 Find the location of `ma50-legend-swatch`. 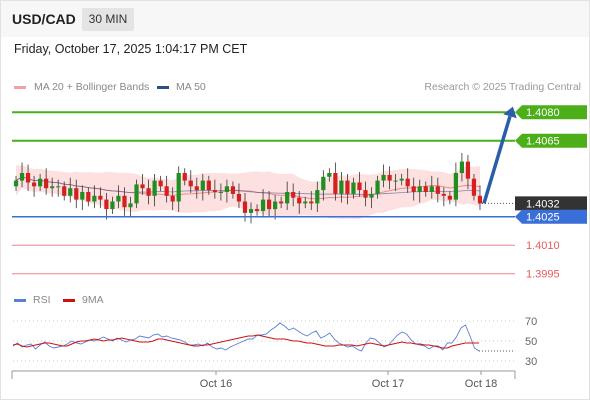

ma50-legend-swatch is located at coordinates (163, 87).